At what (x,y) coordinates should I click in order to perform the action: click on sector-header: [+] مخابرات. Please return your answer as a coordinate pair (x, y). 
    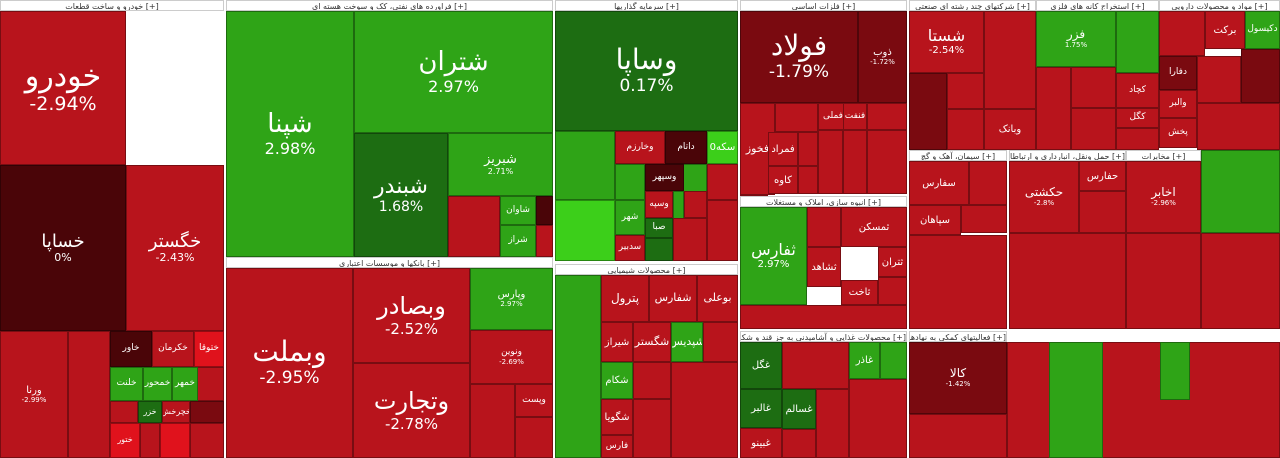
    Looking at the image, I should click on (1163, 155).